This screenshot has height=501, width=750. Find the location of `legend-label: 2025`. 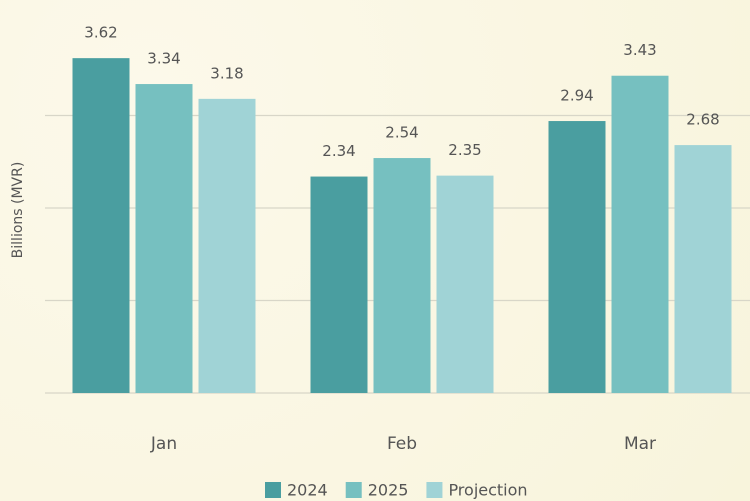

legend-label: 2025 is located at coordinates (388, 490).